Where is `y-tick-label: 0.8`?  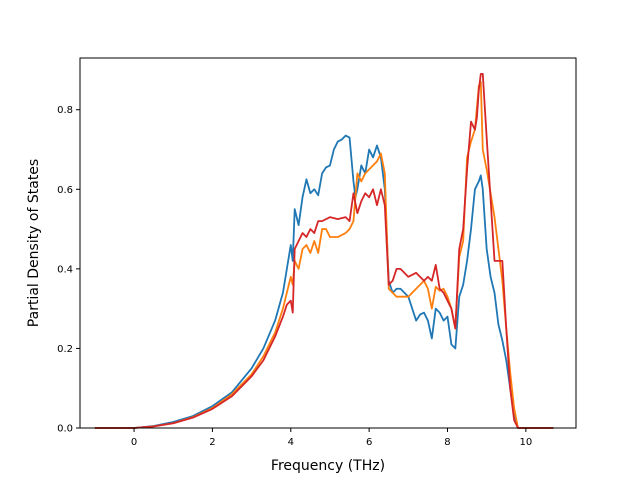
y-tick-label: 0.8 is located at coordinates (65, 110).